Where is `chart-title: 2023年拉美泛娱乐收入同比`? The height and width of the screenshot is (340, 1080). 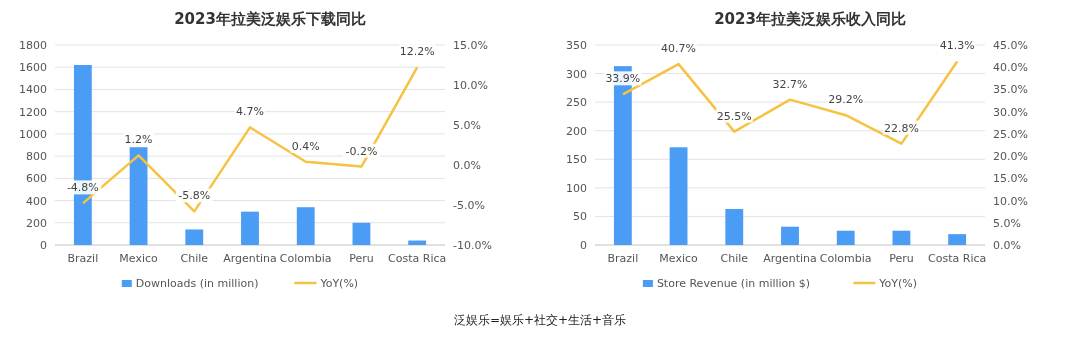 chart-title: 2023年拉美泛娱乐收入同比 is located at coordinates (810, 19).